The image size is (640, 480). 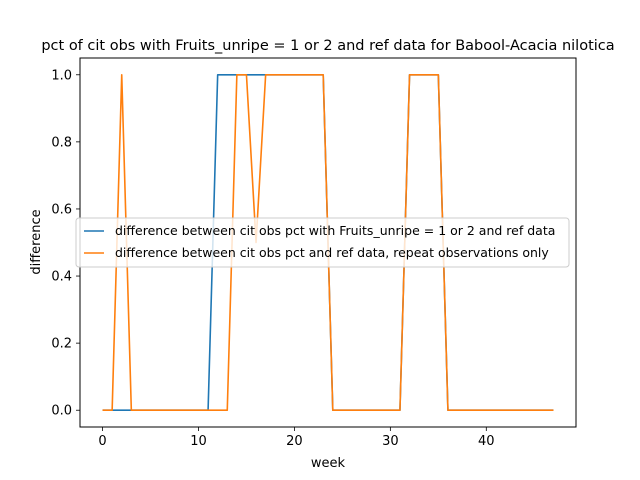 What do you see at coordinates (36, 241) in the screenshot?
I see `y-axis-label: difference` at bounding box center [36, 241].